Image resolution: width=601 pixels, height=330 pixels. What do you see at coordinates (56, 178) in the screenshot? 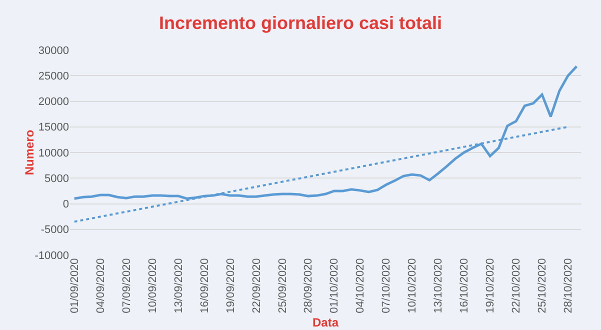
I see `y-tick-label: 5000` at bounding box center [56, 178].